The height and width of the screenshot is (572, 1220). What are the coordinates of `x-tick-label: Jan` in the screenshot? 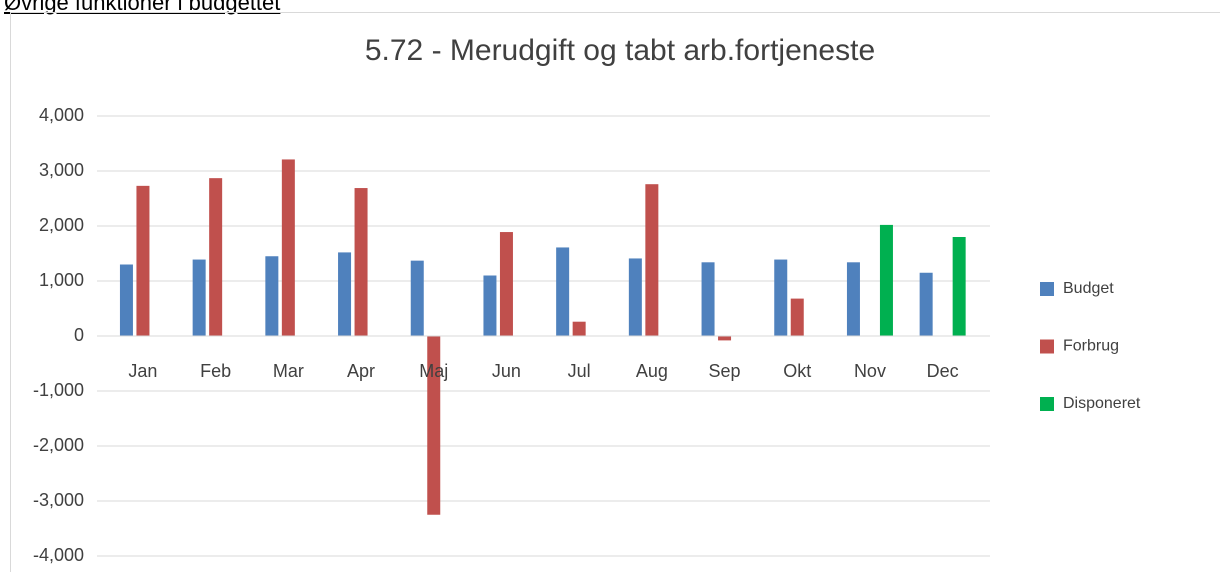 It's located at (142, 371).